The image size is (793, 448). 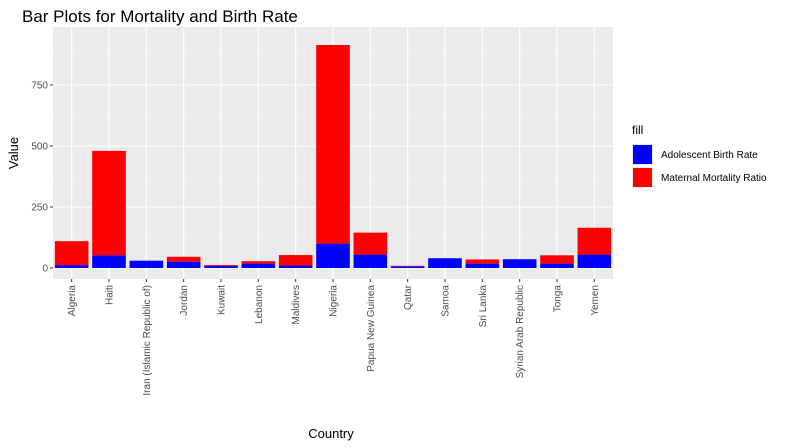 What do you see at coordinates (709, 155) in the screenshot?
I see `legend-label: Adolescent Birth Rate` at bounding box center [709, 155].